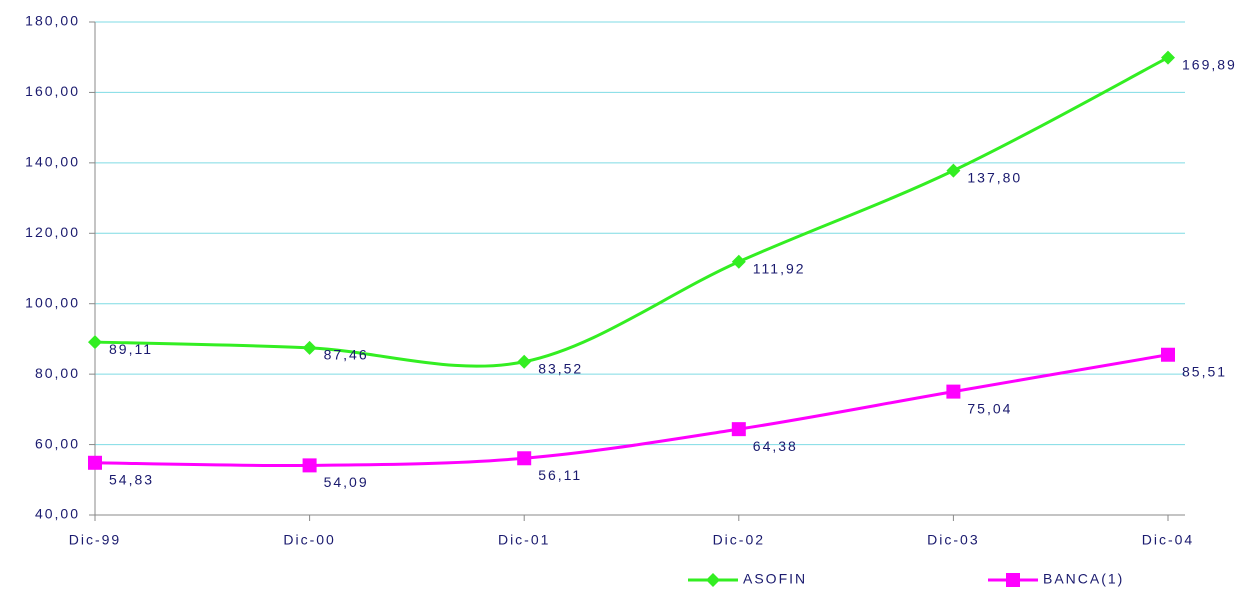  What do you see at coordinates (989, 408) in the screenshot?
I see `data-label: 75,04` at bounding box center [989, 408].